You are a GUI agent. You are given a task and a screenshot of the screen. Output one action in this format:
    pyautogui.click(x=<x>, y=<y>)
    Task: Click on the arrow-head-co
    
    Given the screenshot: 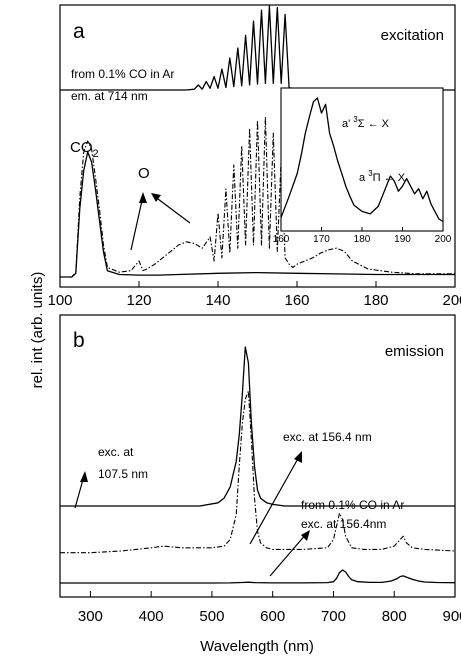 What is the action you would take?
    pyautogui.click(x=305, y=535)
    